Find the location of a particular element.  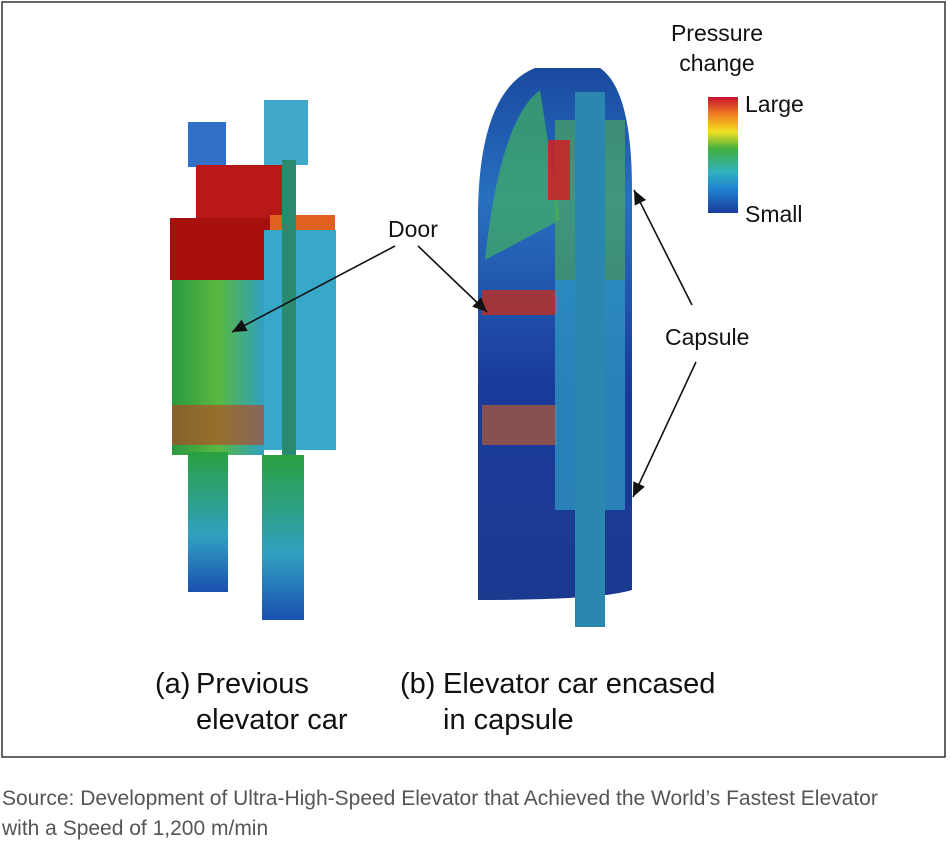

legend-color-bar is located at coordinates (723, 155).